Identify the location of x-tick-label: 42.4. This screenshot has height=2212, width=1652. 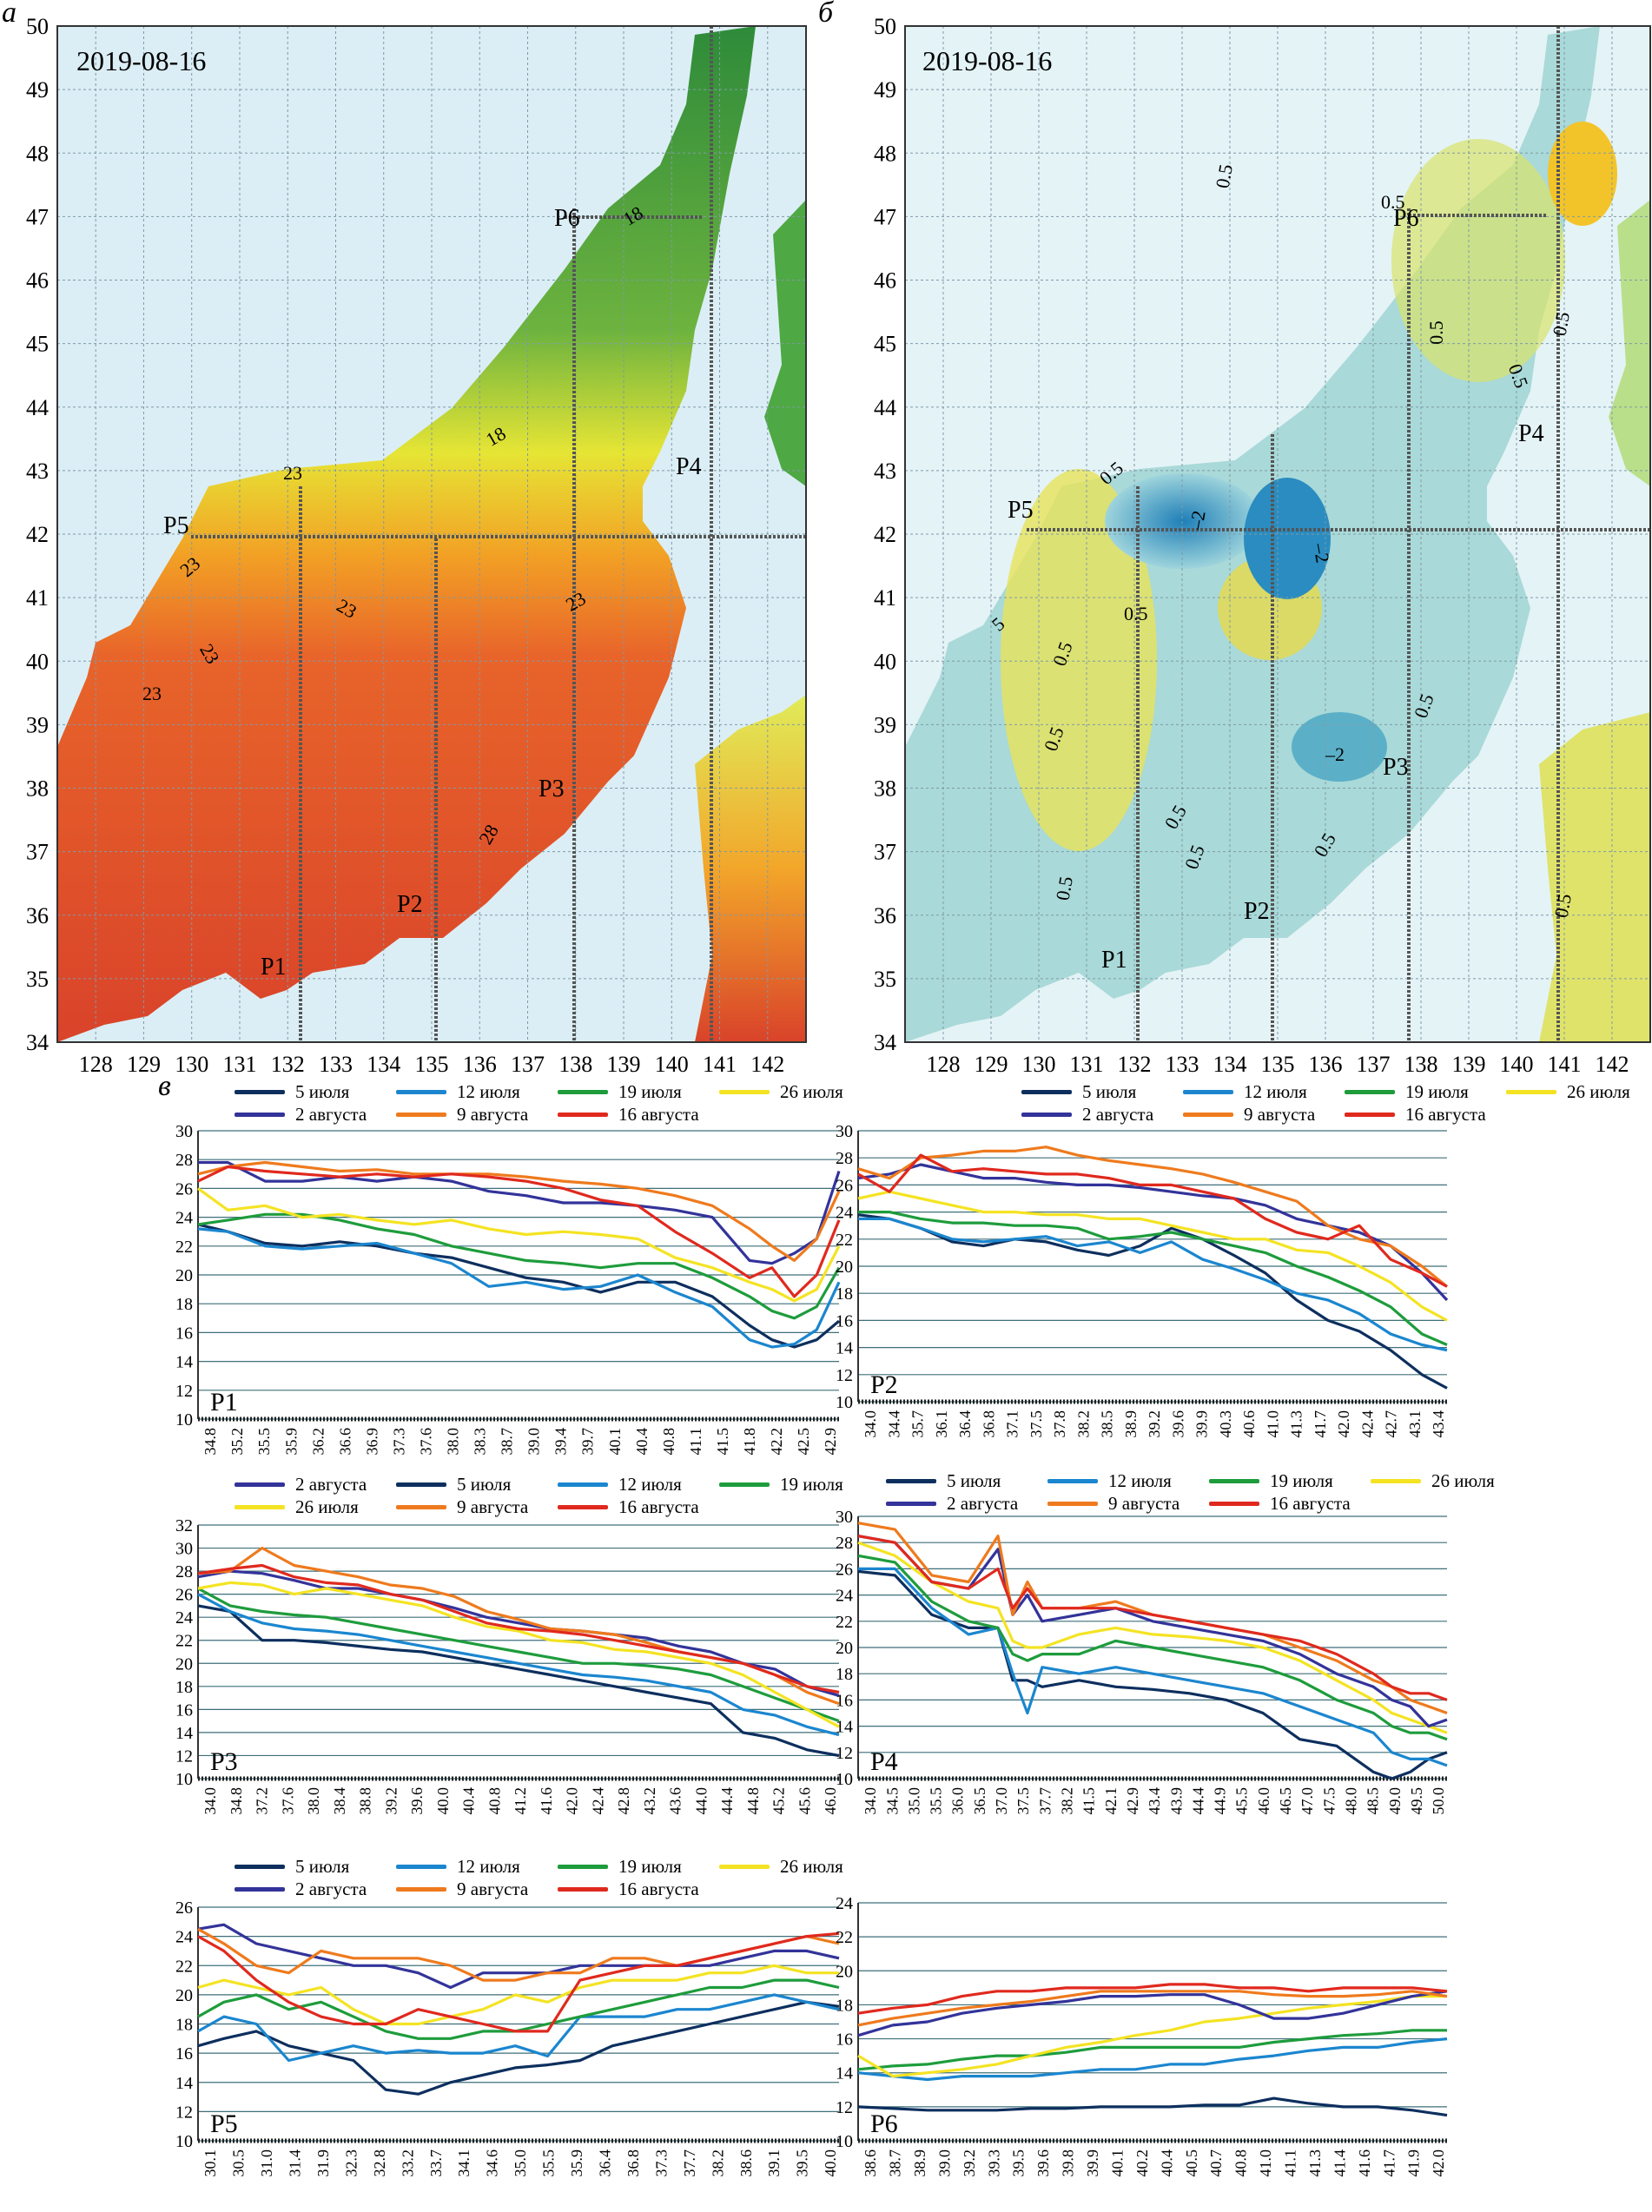
(1367, 1424).